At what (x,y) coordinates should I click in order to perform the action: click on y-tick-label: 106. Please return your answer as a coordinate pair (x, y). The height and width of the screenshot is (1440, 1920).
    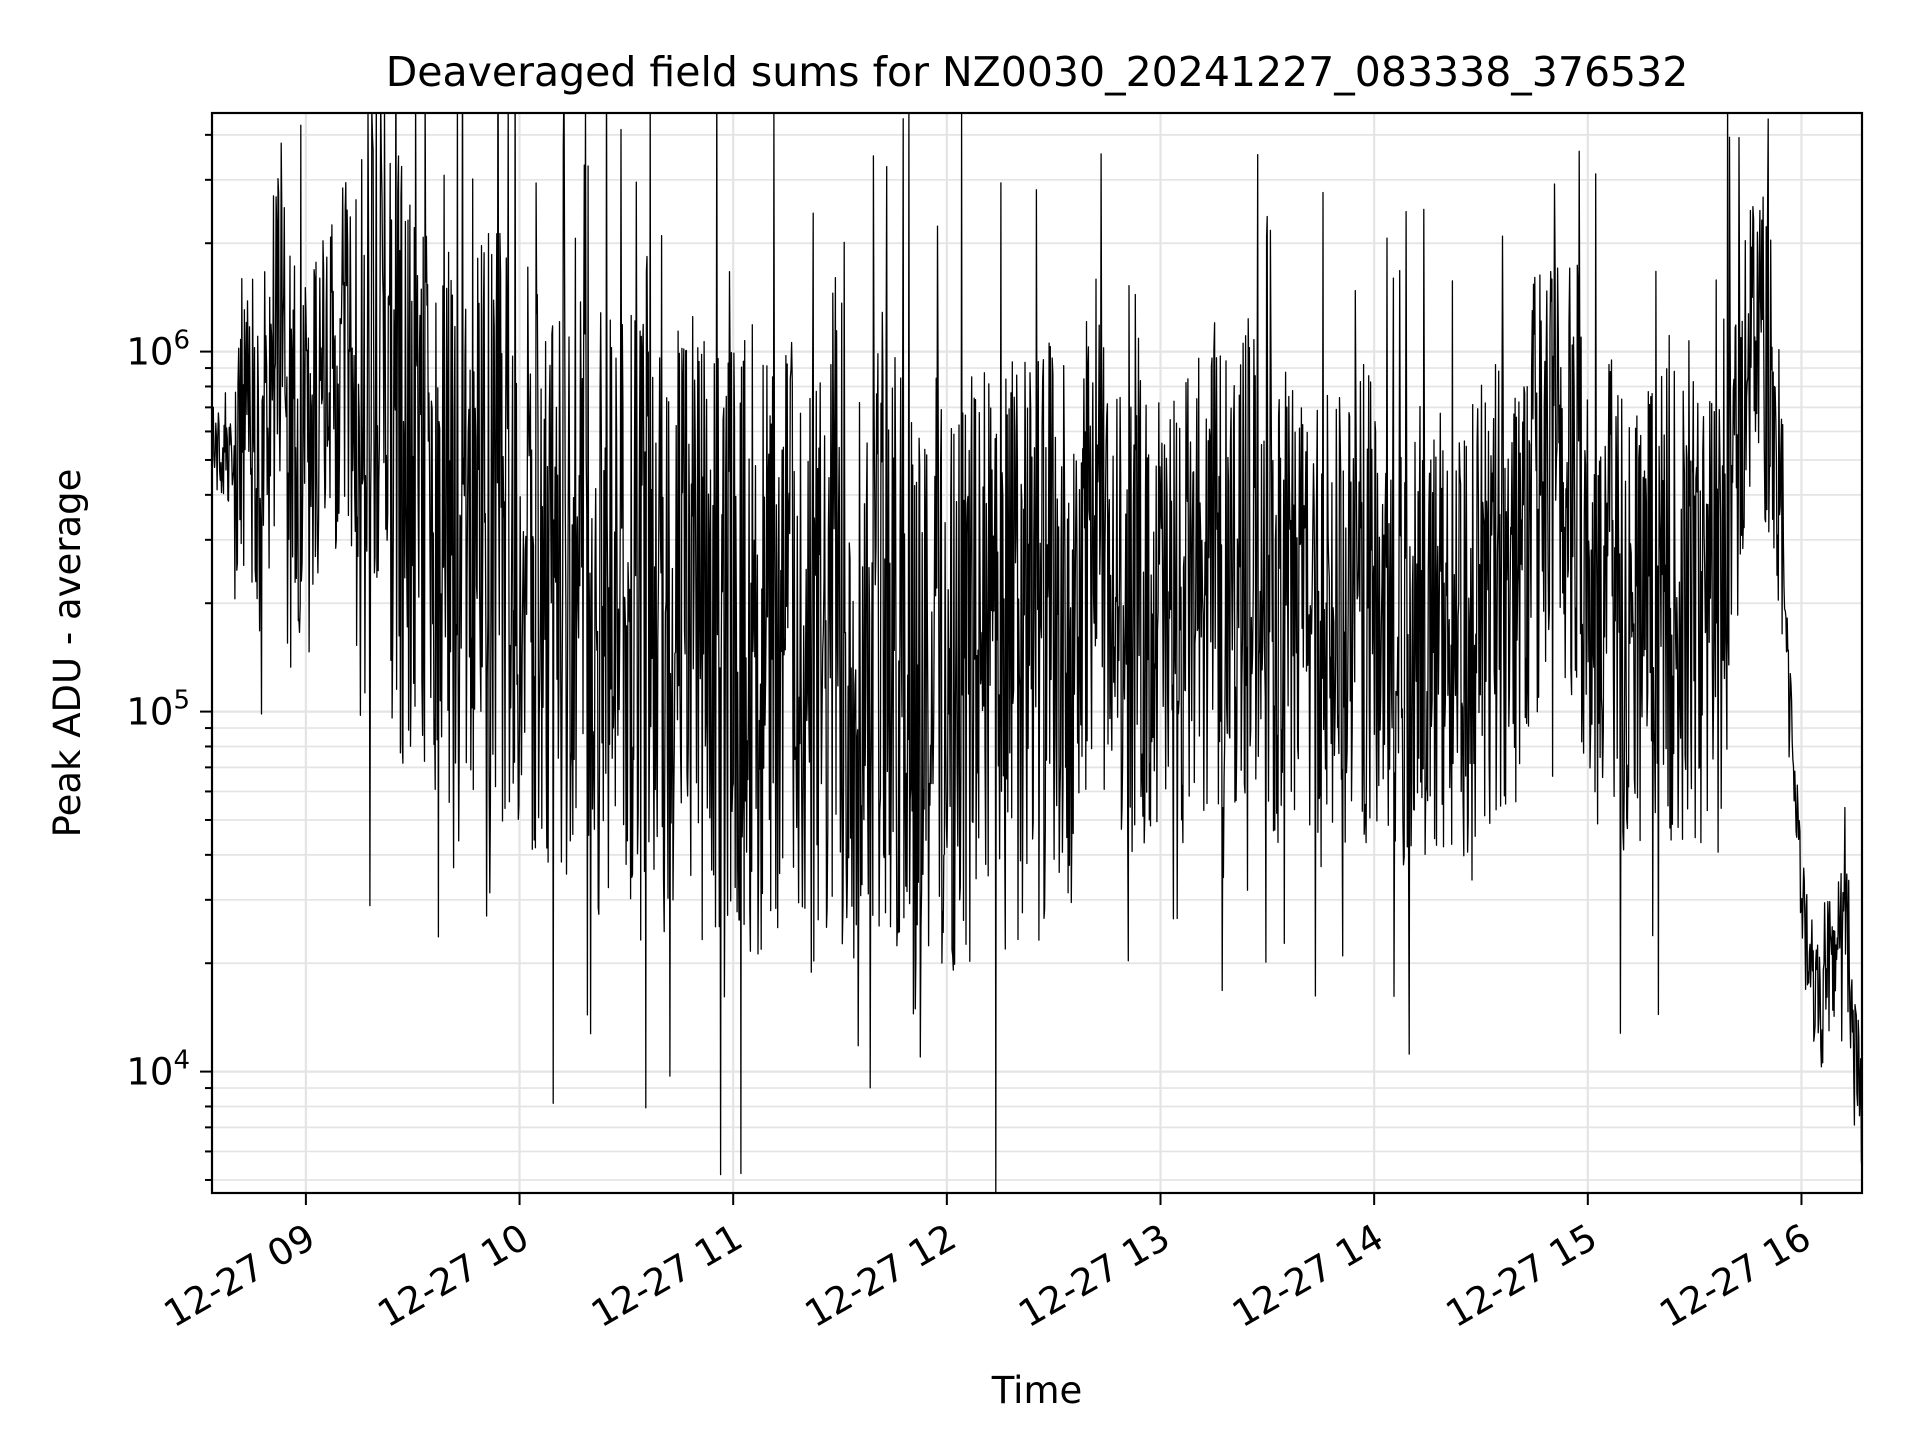
    Looking at the image, I should click on (158, 350).